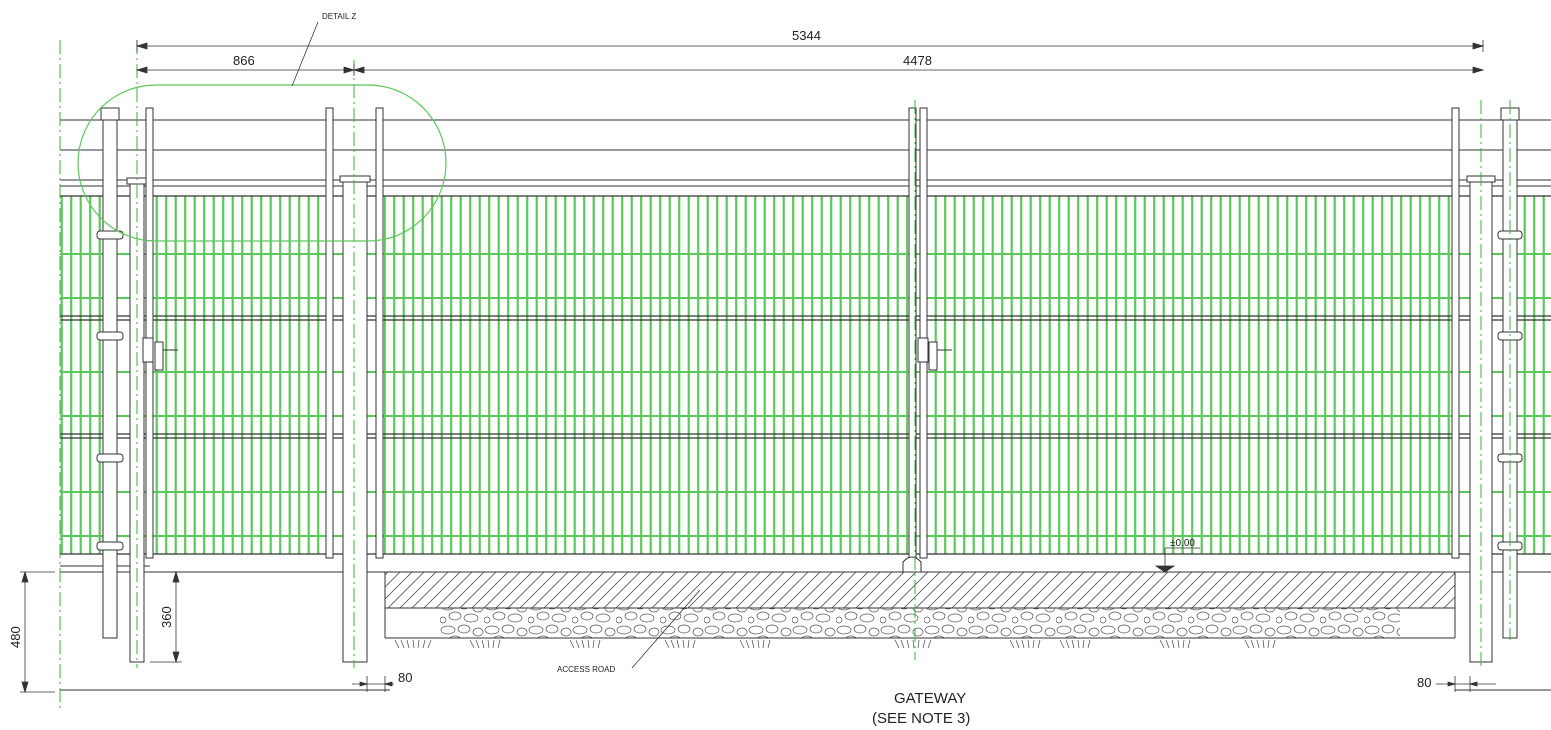 The height and width of the screenshot is (730, 1551). What do you see at coordinates (666, 629) in the screenshot?
I see `access-road-leader` at bounding box center [666, 629].